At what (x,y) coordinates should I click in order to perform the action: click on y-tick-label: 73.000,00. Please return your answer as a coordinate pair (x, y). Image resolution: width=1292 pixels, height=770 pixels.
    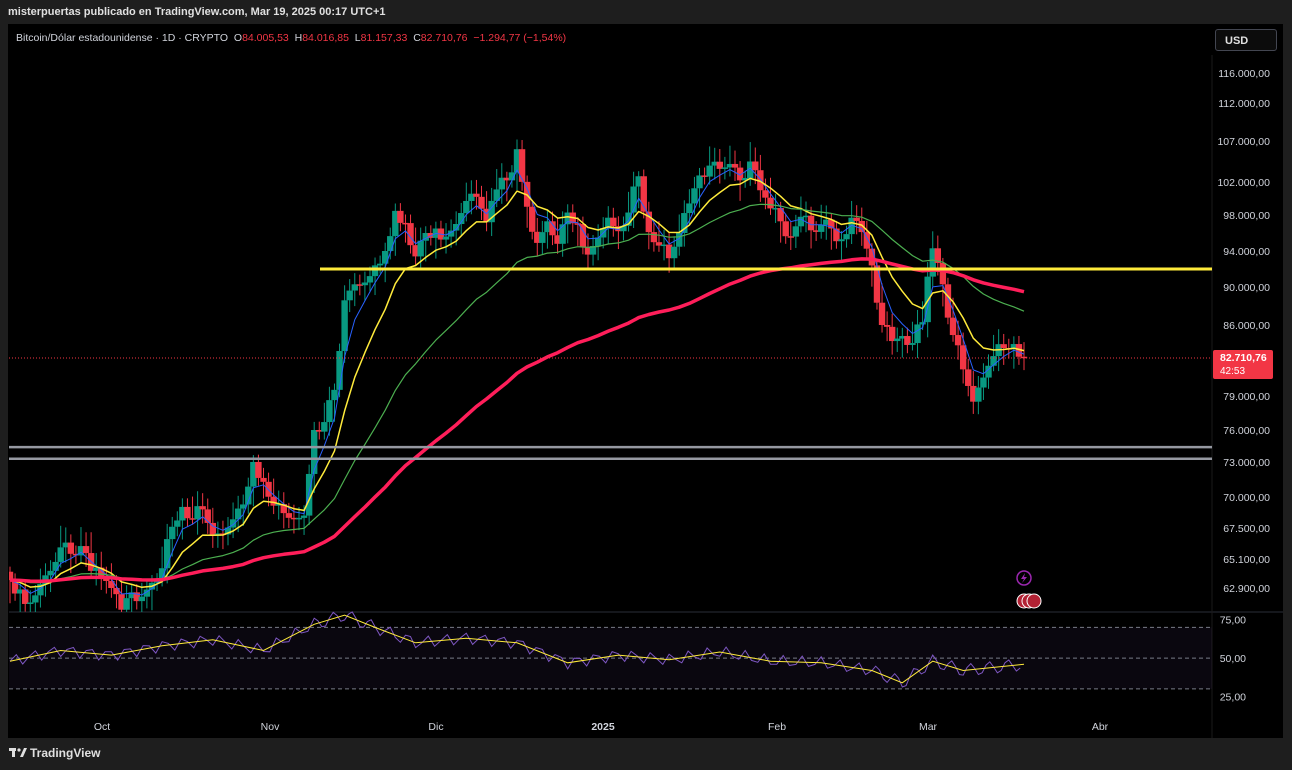
    Looking at the image, I should click on (1246, 463).